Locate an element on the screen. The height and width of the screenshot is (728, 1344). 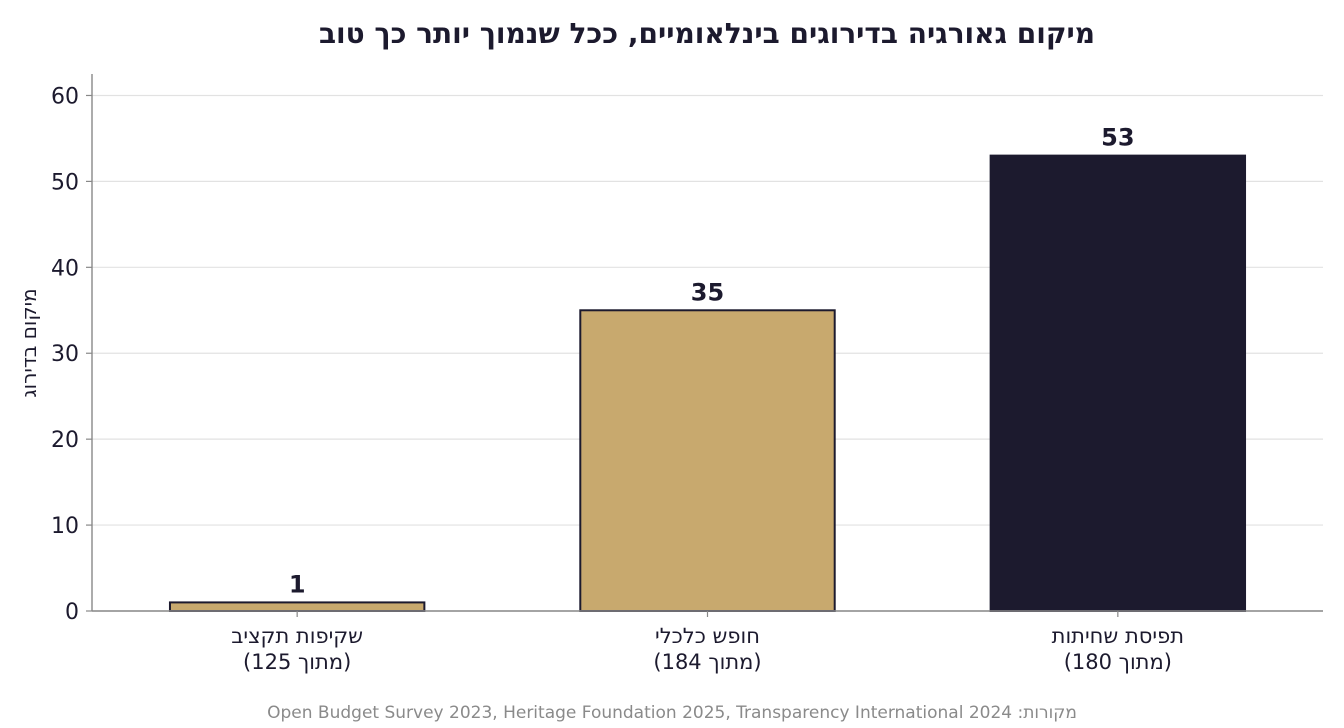
x-tick-sublabel: (מתוך 180) is located at coordinates (1118, 662).